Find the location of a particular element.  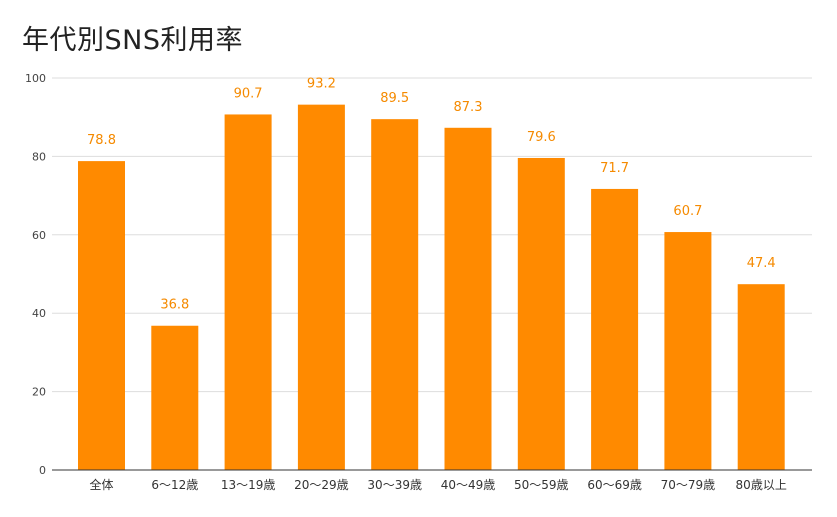

data-label: 93.2 is located at coordinates (321, 84).